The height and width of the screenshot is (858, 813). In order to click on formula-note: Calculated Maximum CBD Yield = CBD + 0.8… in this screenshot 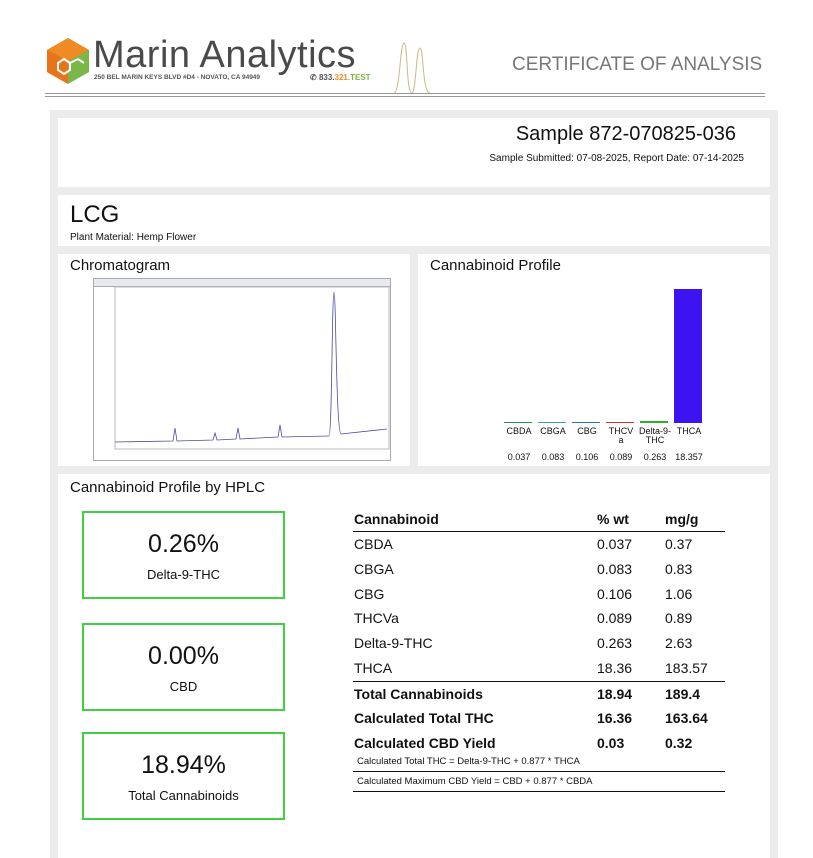, I will do `click(539, 784)`.